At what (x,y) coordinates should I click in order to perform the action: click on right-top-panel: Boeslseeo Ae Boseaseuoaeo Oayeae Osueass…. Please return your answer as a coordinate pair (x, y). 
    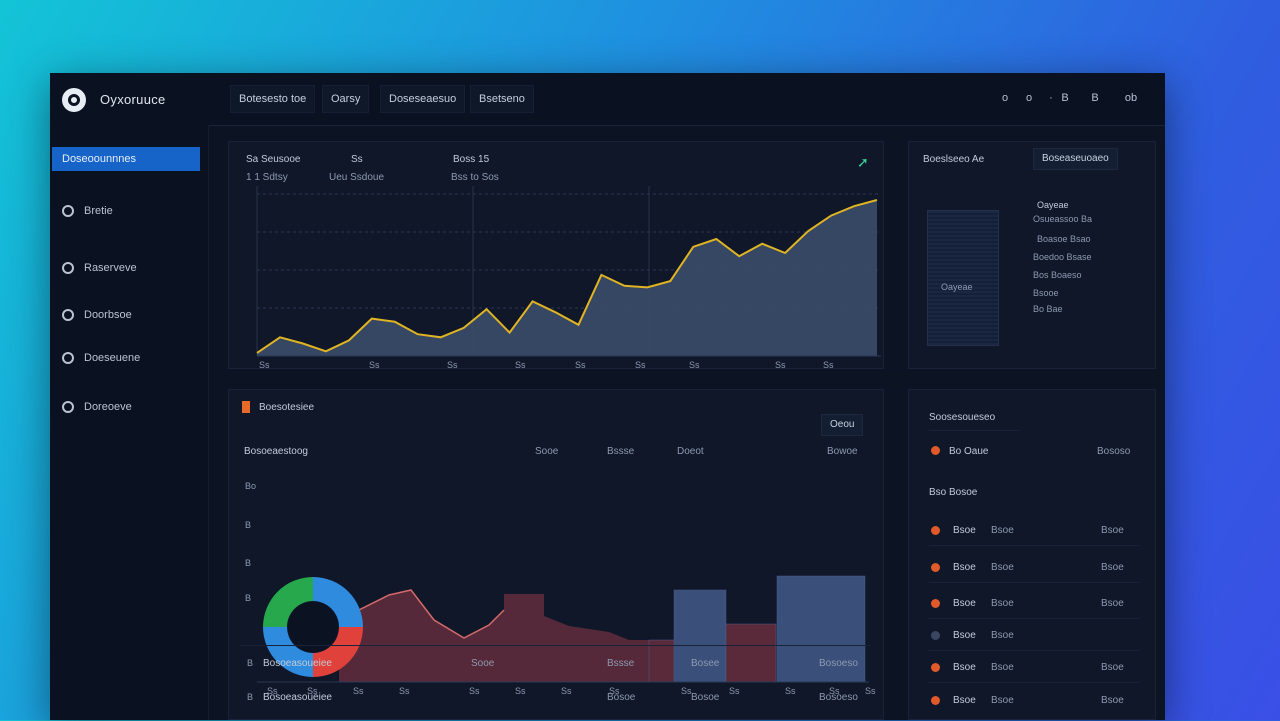
    Looking at the image, I should click on (1032, 255).